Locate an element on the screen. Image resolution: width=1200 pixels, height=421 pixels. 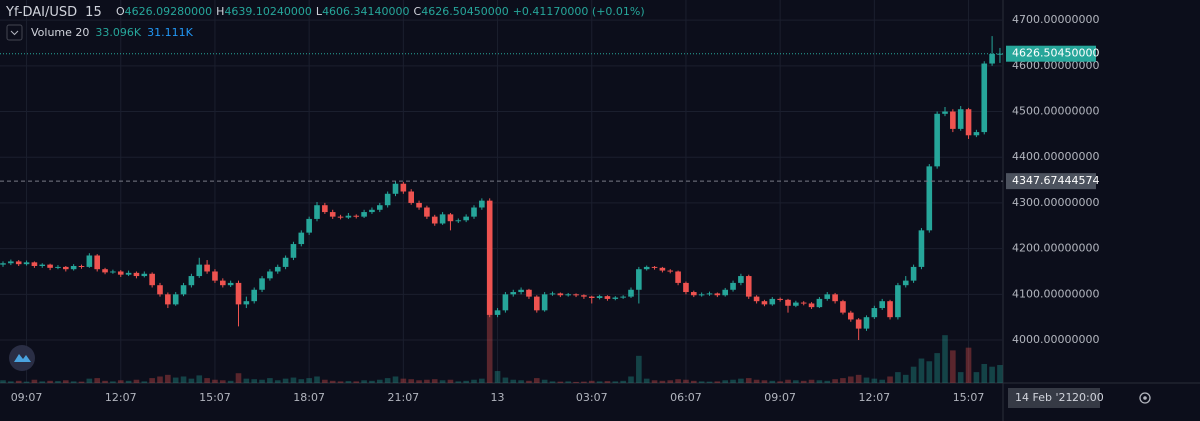
volume-ma: 31.111K is located at coordinates (170, 32).